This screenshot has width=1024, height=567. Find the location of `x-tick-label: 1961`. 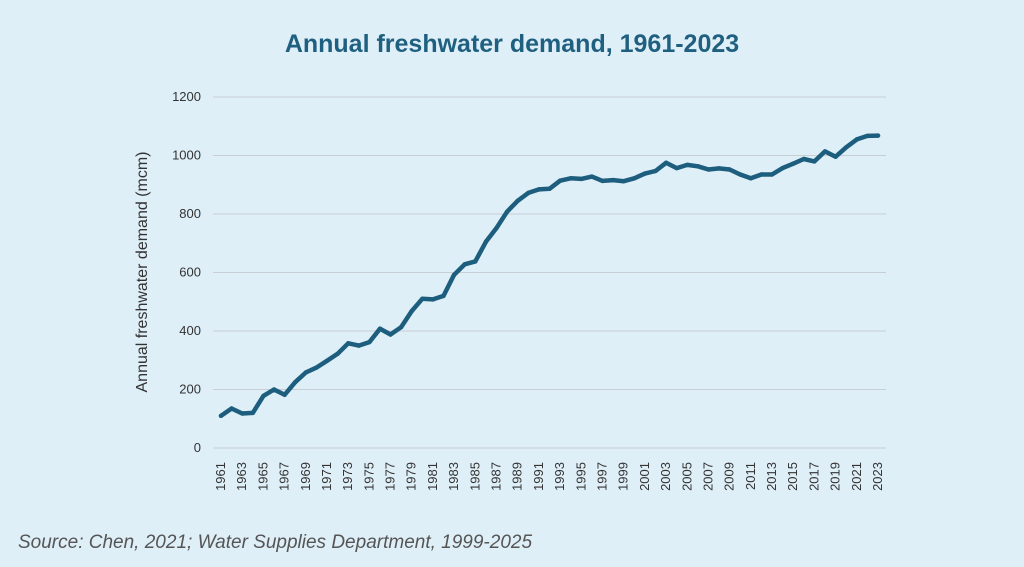

x-tick-label: 1961 is located at coordinates (220, 476).